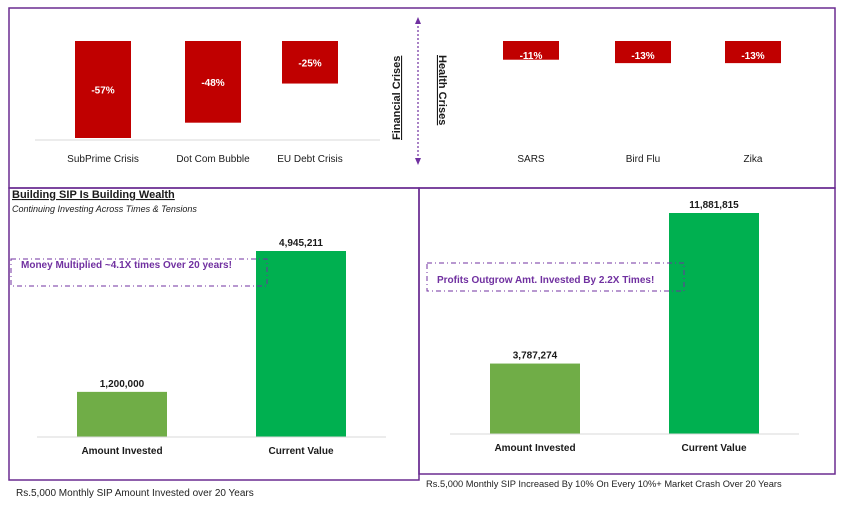 The image size is (851, 513). Describe the element at coordinates (103, 159) in the screenshot. I see `crisis-category-label: SubPrime Crisis` at that location.